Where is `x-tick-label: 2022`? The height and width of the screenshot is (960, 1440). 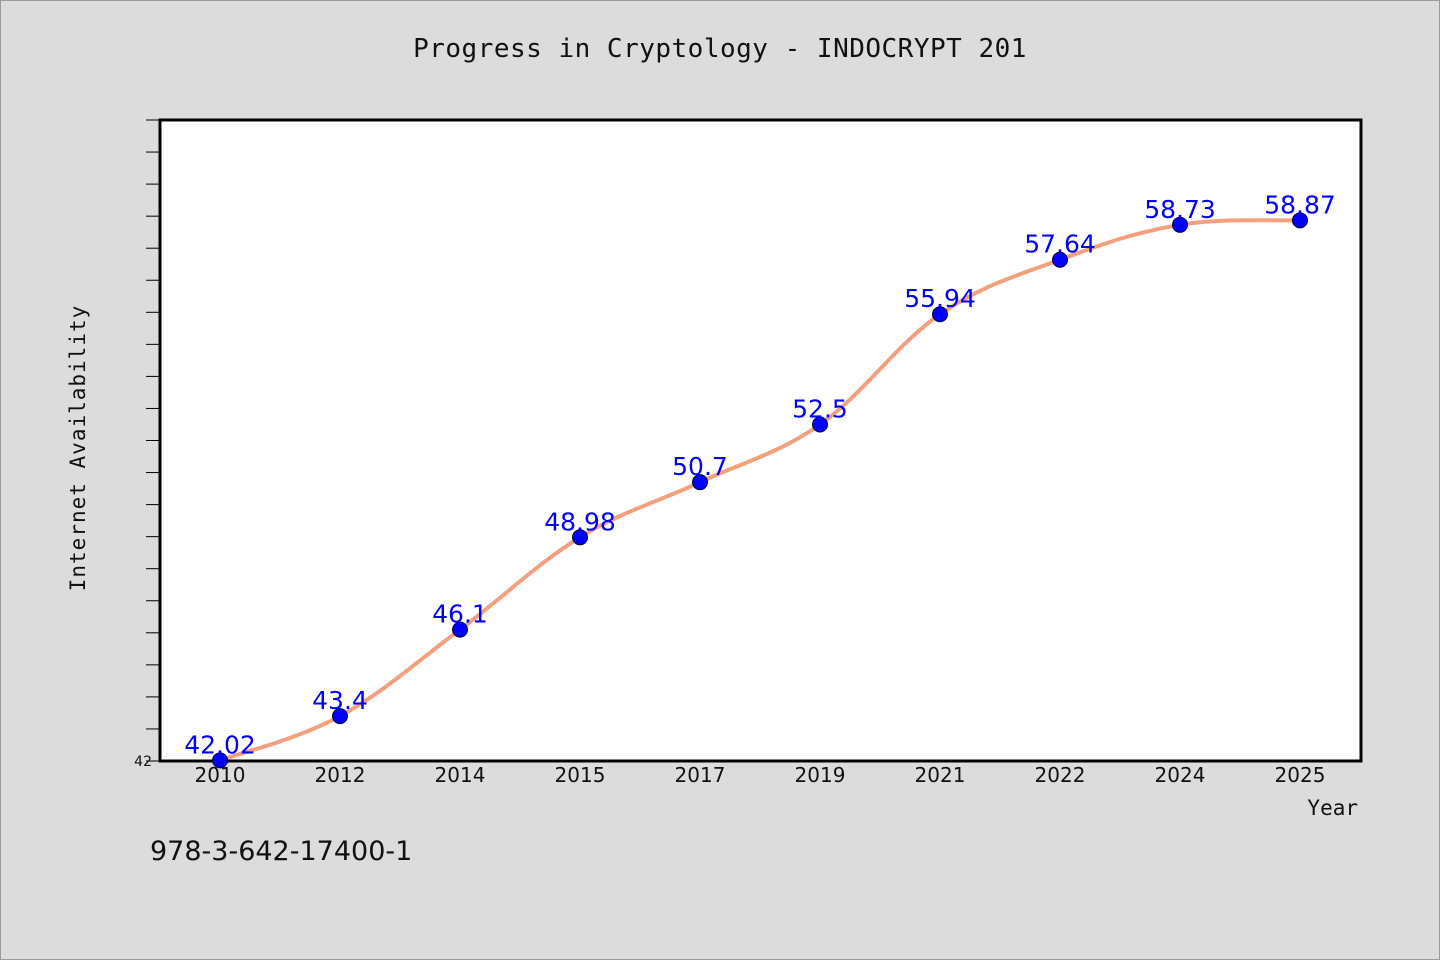 x-tick-label: 2022 is located at coordinates (1060, 775).